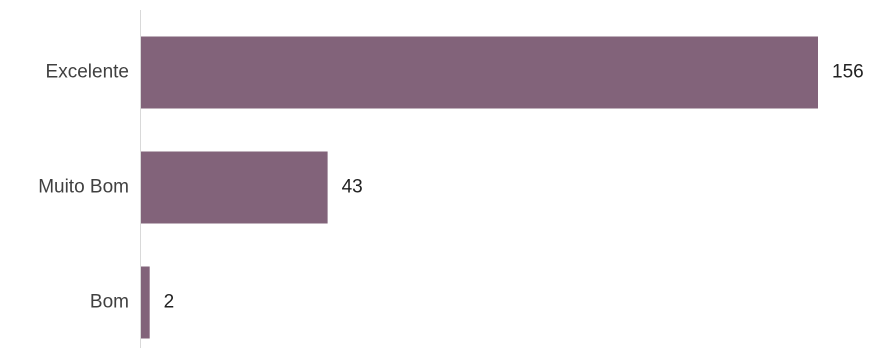 The image size is (874, 351). What do you see at coordinates (234, 187) in the screenshot?
I see `bar-muito-bom` at bounding box center [234, 187].